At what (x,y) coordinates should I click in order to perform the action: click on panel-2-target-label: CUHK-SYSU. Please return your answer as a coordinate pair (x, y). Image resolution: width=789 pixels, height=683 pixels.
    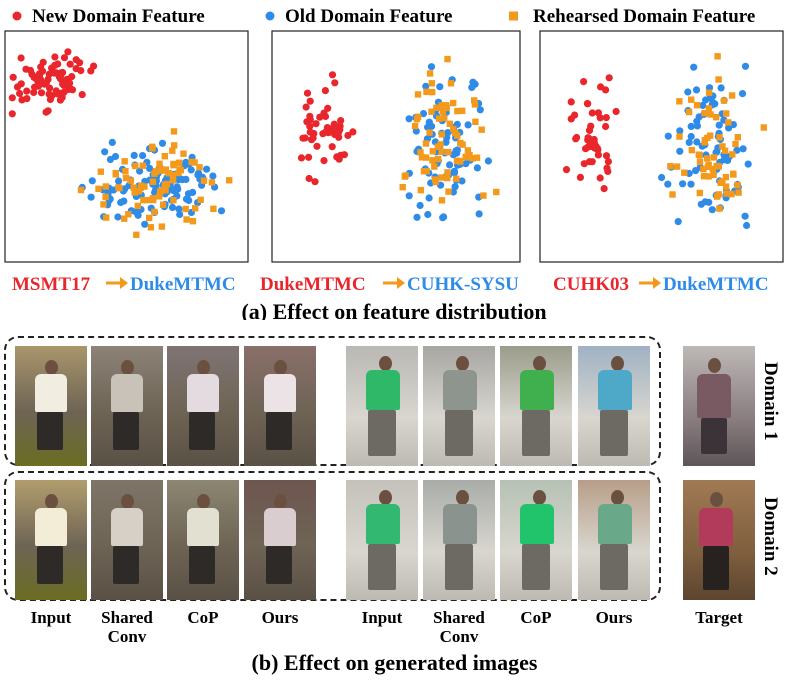
    Looking at the image, I should click on (463, 284).